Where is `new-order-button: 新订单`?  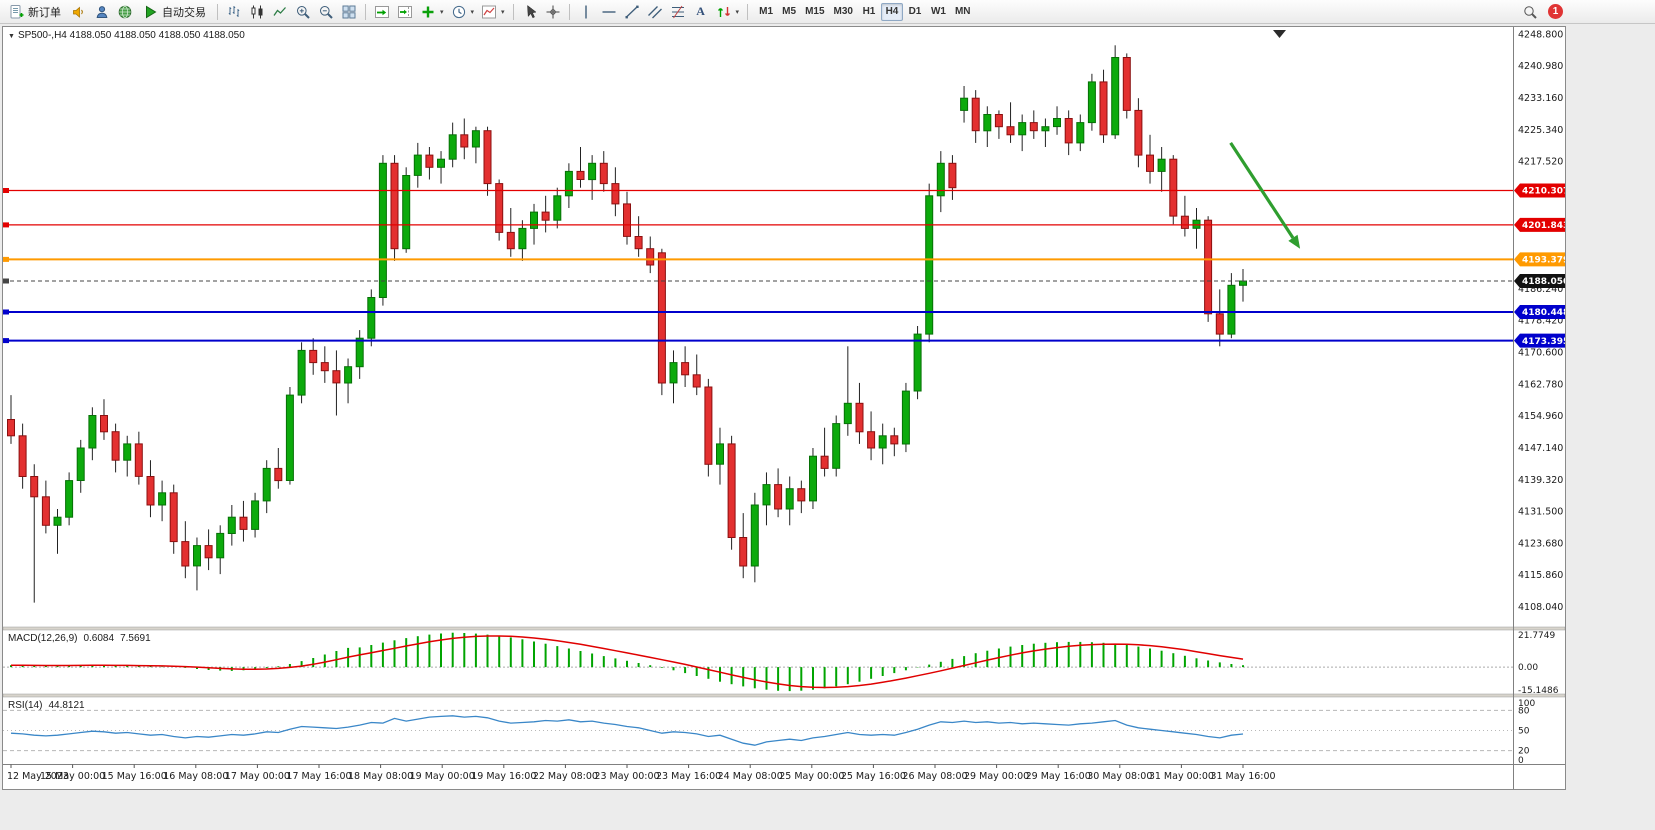 new-order-button: 新订单 is located at coordinates (35, 12).